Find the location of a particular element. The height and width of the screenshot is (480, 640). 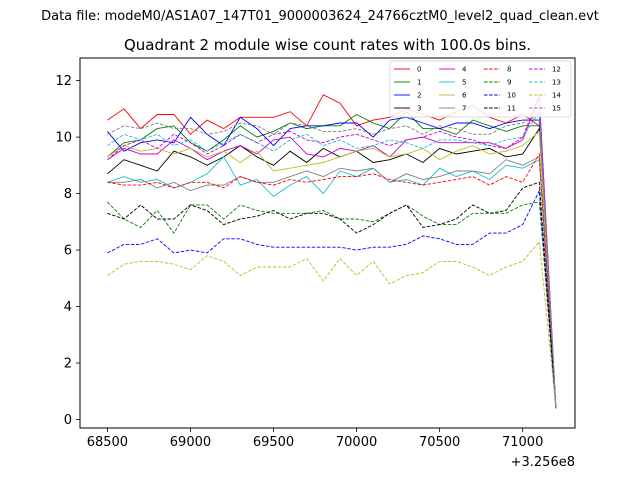

y-tick-label: 10 is located at coordinates (63, 138).